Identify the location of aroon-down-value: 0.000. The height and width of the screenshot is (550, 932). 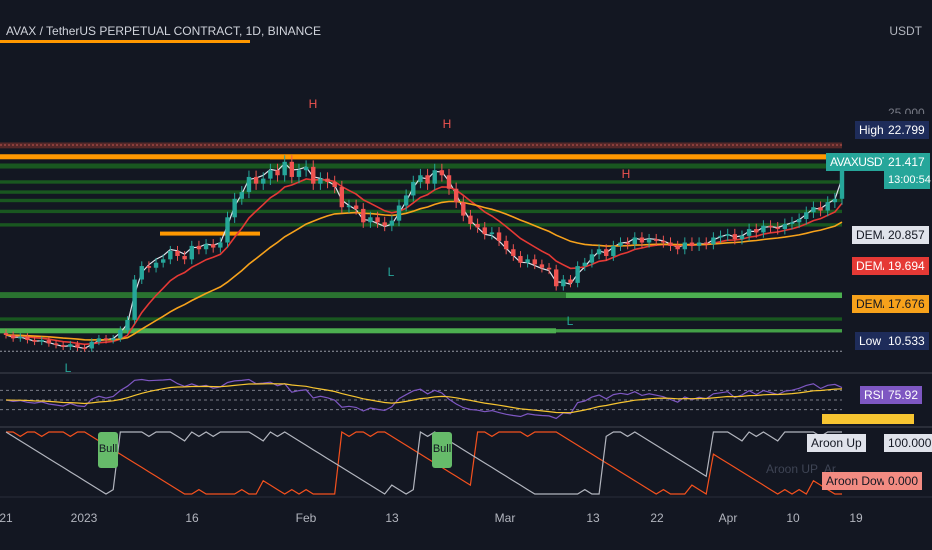
(903, 481).